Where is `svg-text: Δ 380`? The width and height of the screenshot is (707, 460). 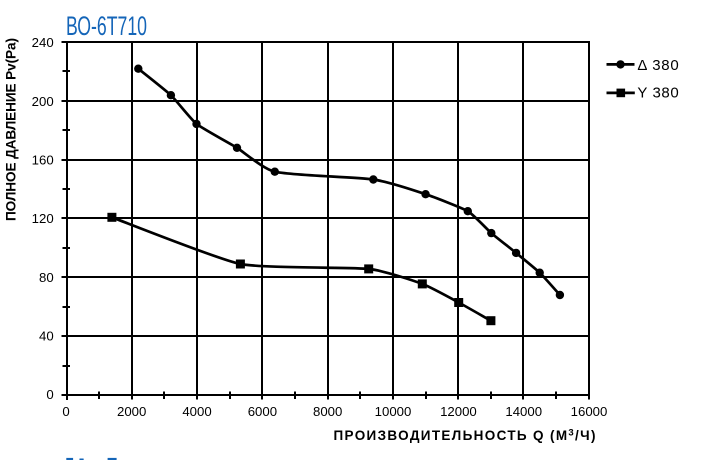 svg-text: Δ 380 is located at coordinates (657, 65).